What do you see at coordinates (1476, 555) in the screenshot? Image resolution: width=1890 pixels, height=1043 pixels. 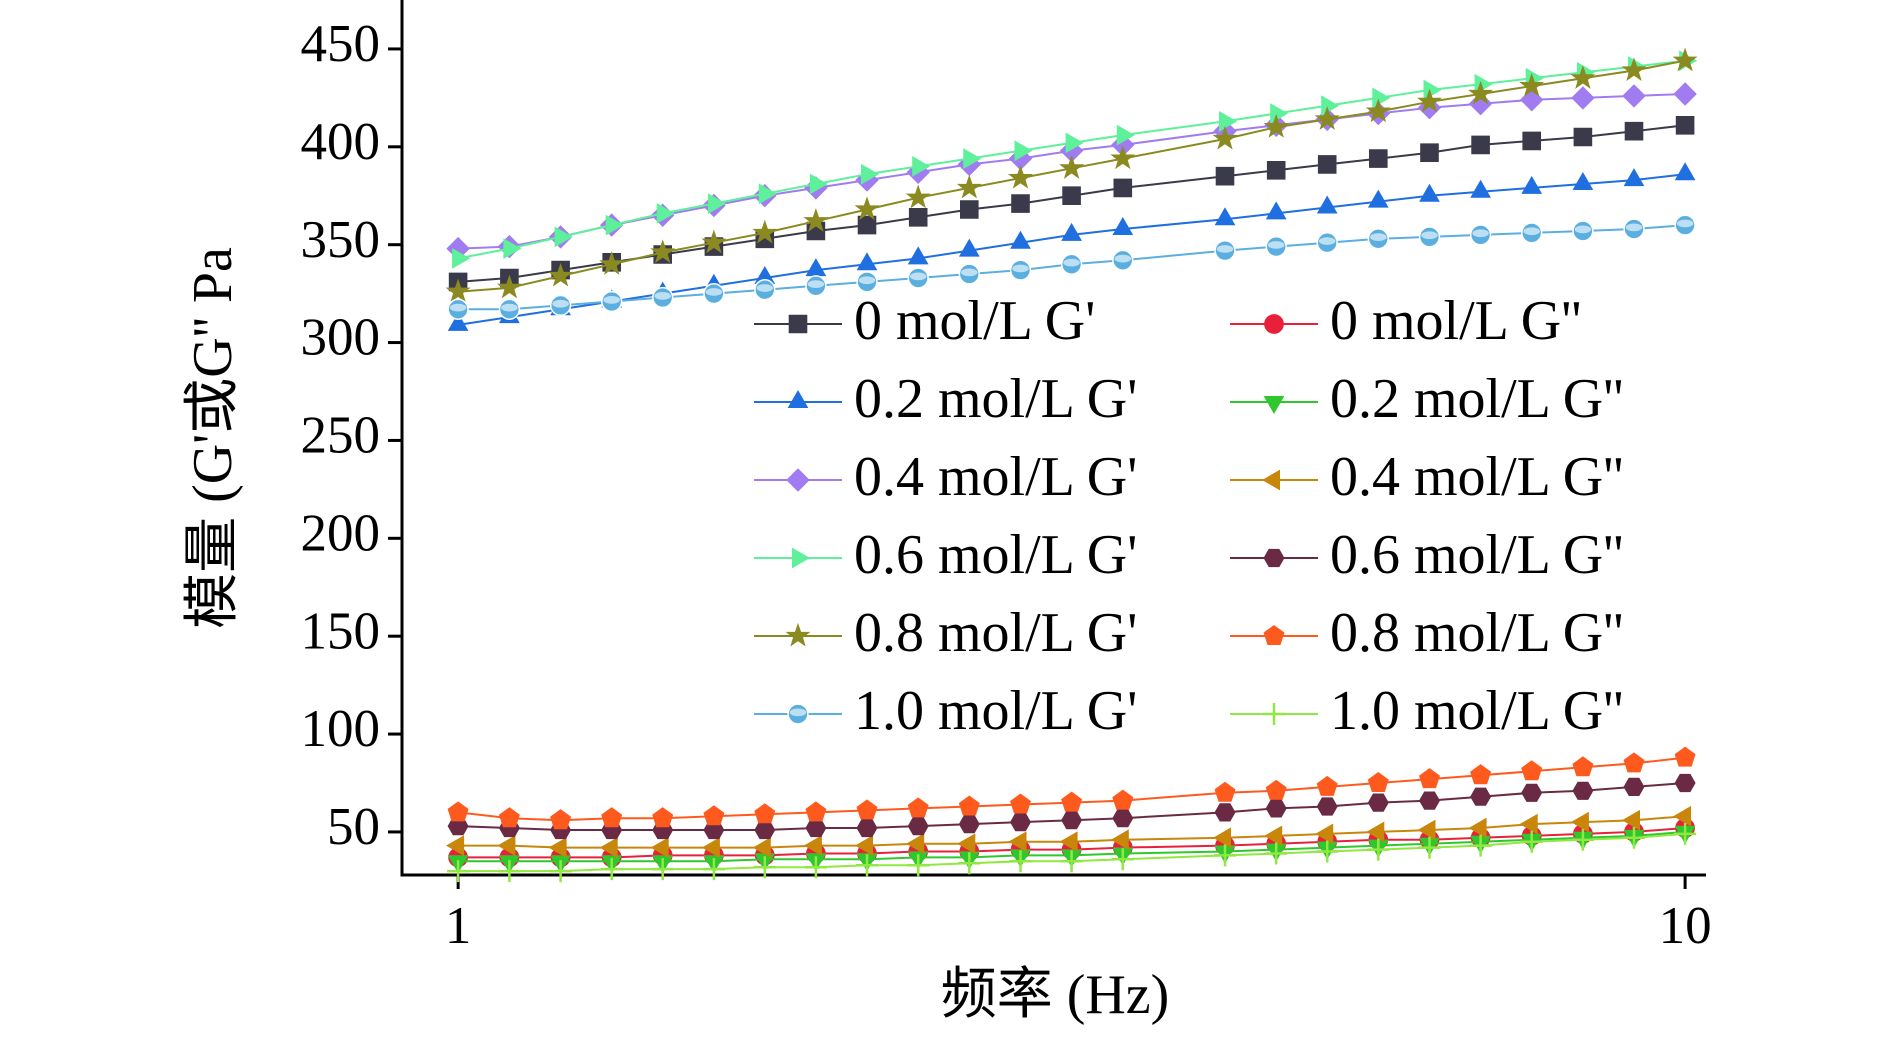 I see `legend-label: 0.6 mol/L G''` at bounding box center [1476, 555].